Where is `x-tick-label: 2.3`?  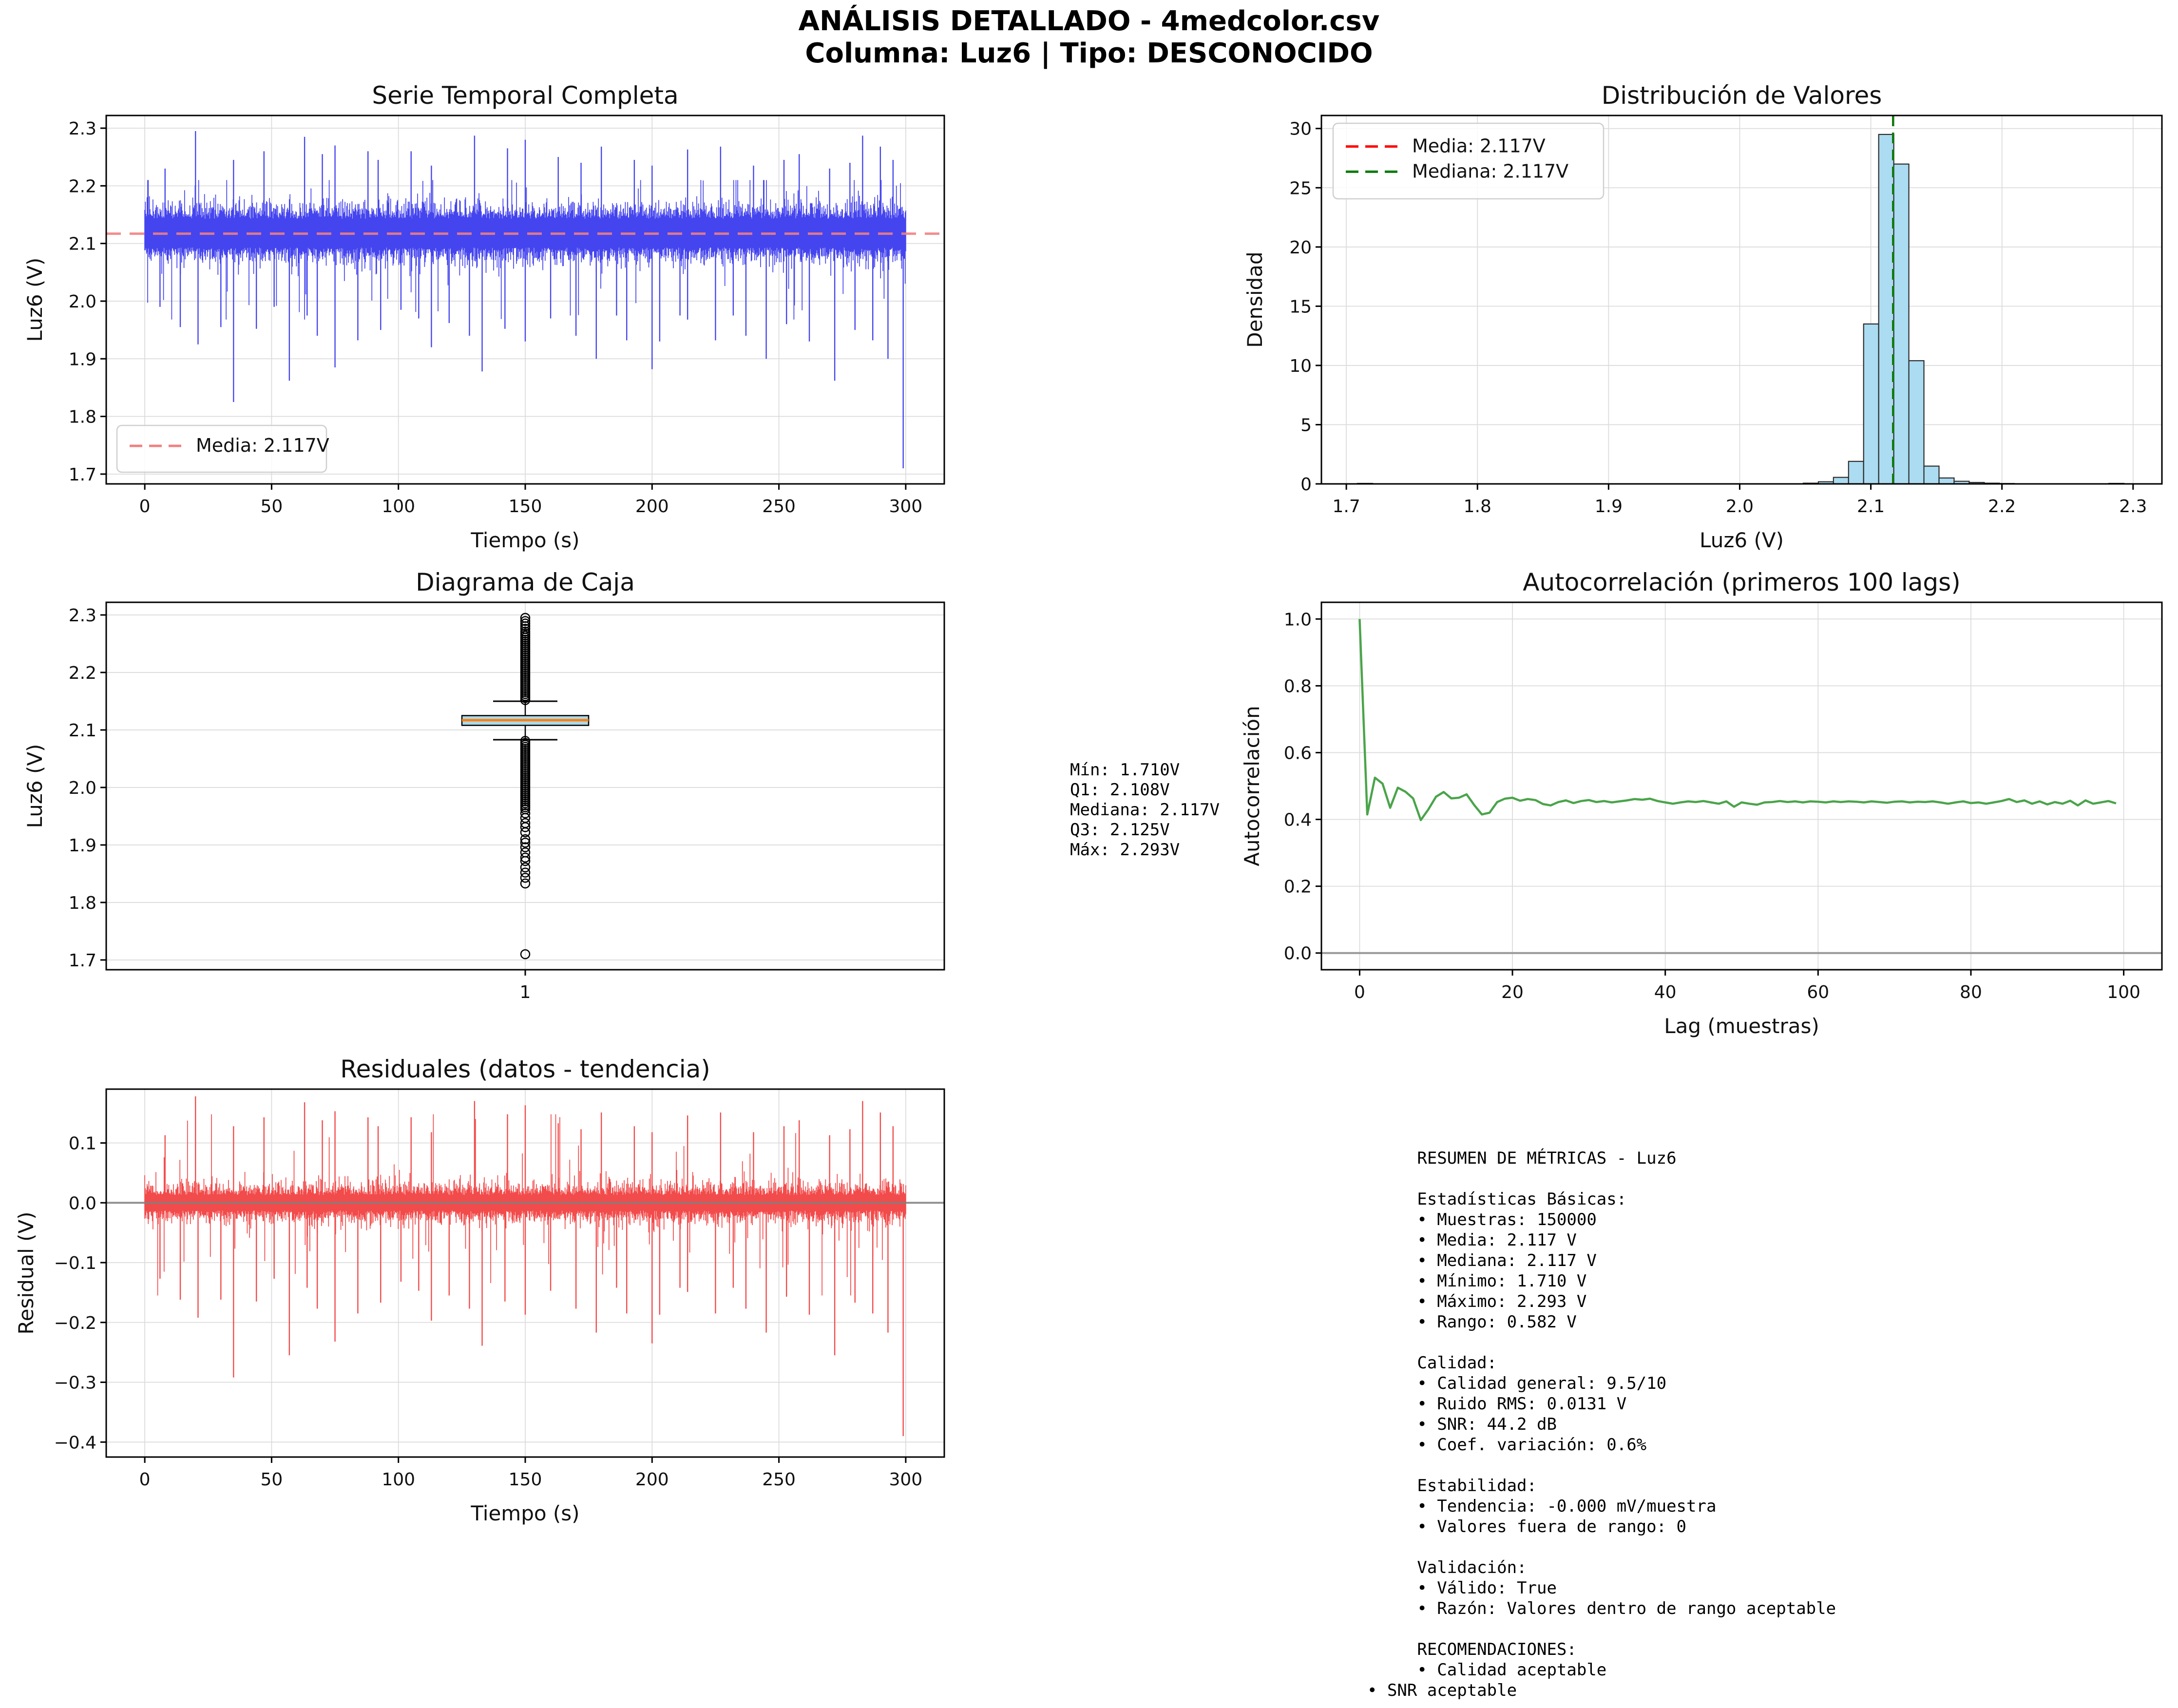
x-tick-label: 2.3 is located at coordinates (2133, 507).